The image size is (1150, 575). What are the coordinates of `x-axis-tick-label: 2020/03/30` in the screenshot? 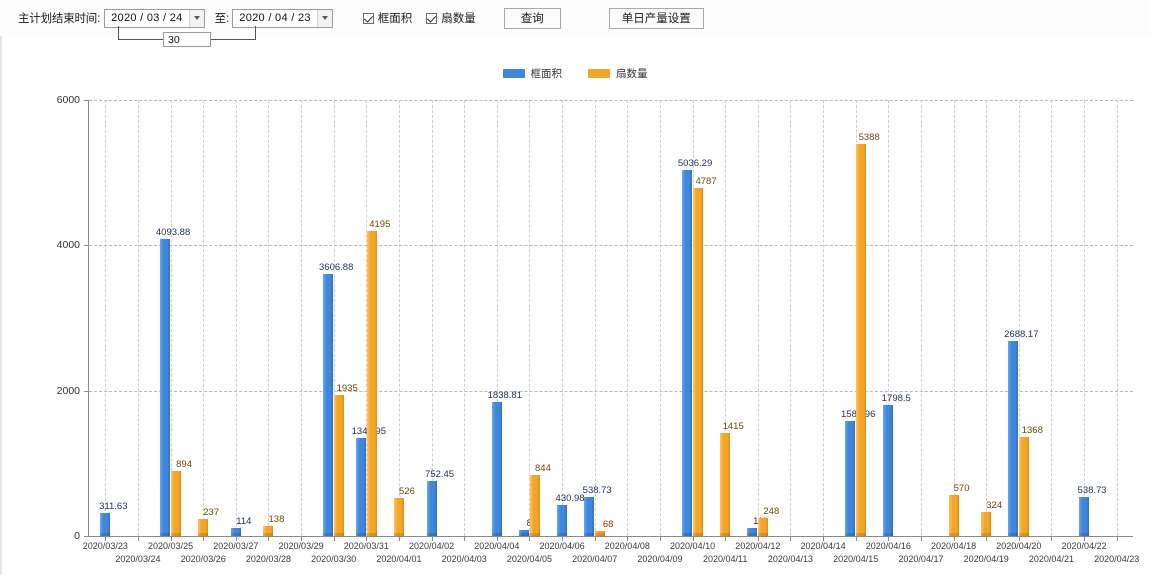 It's located at (334, 559).